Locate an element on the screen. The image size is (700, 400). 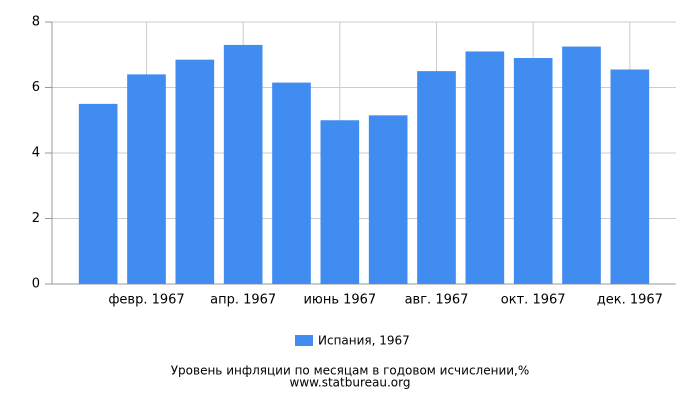
y-tick-label: 0 is located at coordinates (36, 284).